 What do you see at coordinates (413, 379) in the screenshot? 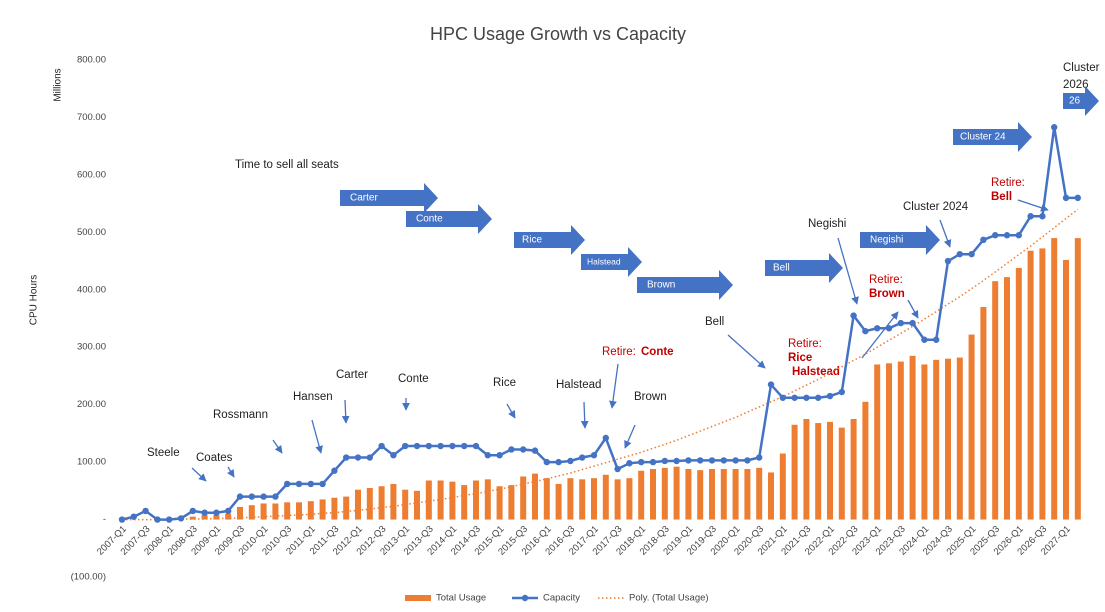
I see `annotation: Conte` at bounding box center [413, 379].